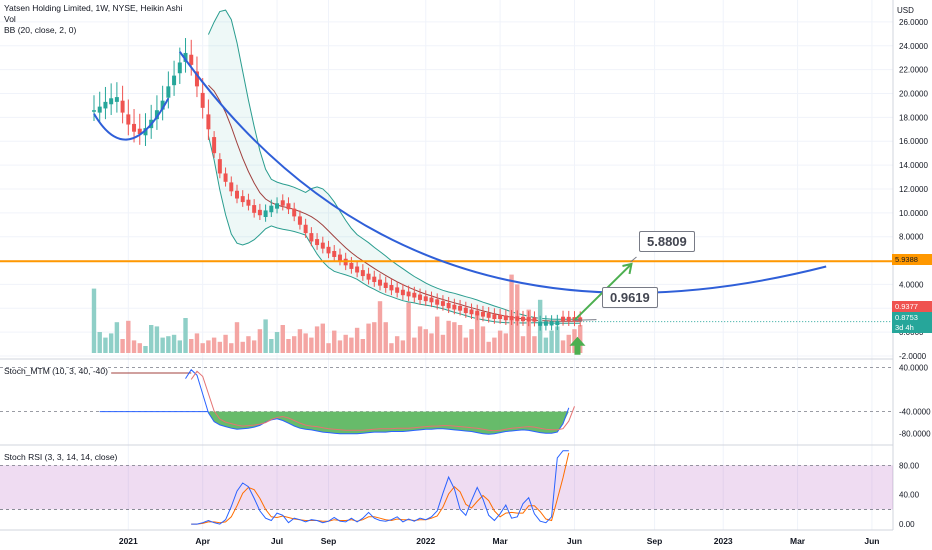 The height and width of the screenshot is (550, 932). I want to click on mtm-title: Stoch_MTM (10, 3, 40, -40), so click(56, 371).